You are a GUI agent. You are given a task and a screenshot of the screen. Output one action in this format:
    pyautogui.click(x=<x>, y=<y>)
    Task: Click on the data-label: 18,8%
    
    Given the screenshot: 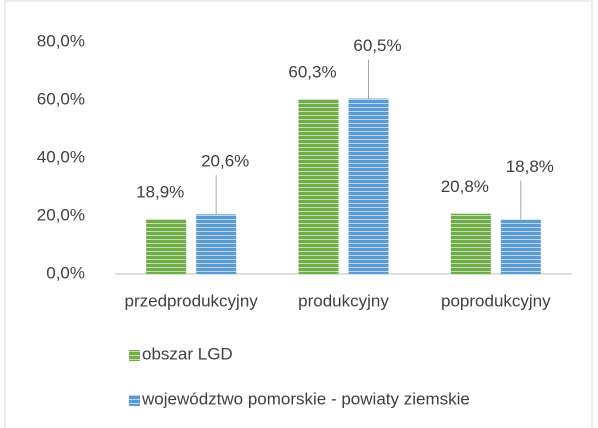 What is the action you would take?
    pyautogui.click(x=530, y=166)
    